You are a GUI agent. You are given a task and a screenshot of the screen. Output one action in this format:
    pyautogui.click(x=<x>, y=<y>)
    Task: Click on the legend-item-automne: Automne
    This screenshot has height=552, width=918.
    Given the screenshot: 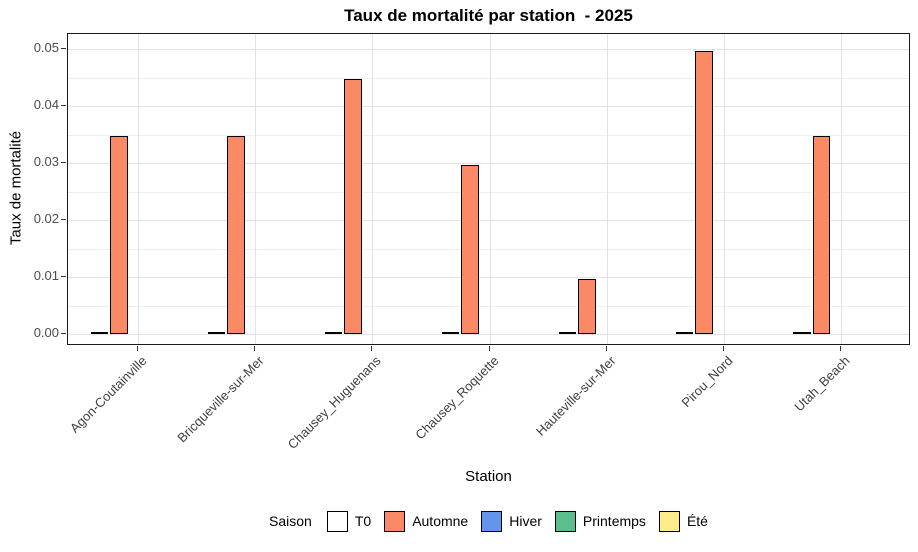 What is the action you would take?
    pyautogui.click(x=426, y=521)
    